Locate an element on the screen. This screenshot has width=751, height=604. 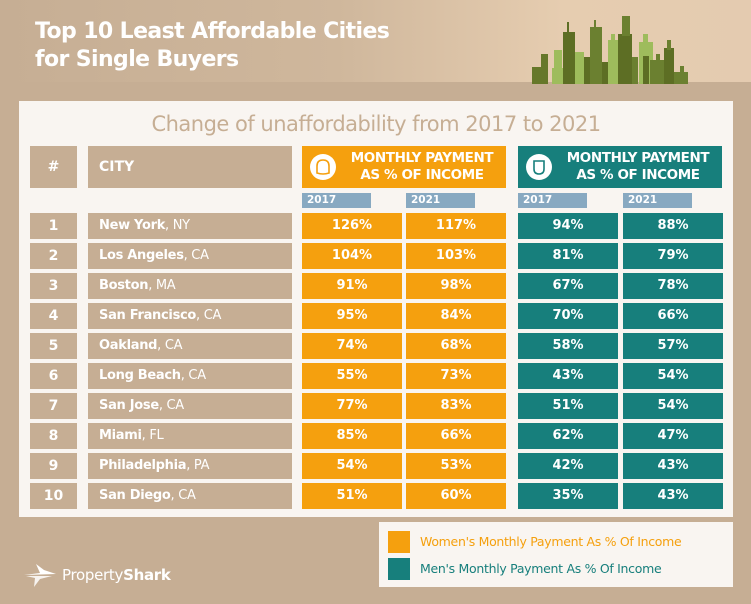
women-header-text: MONTHLY PAYMENT AS % OF INCOME is located at coordinates (424, 167).